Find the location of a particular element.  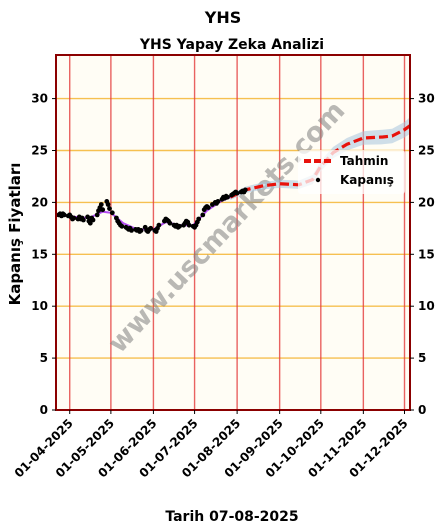

y-ticks-left: 0 5 10 15 20 25 30 is located at coordinates (43, 254).